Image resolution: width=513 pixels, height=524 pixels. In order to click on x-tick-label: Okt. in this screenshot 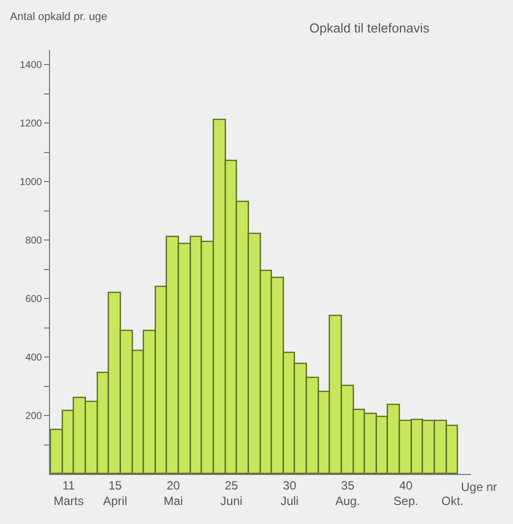, I will do `click(452, 501)`.